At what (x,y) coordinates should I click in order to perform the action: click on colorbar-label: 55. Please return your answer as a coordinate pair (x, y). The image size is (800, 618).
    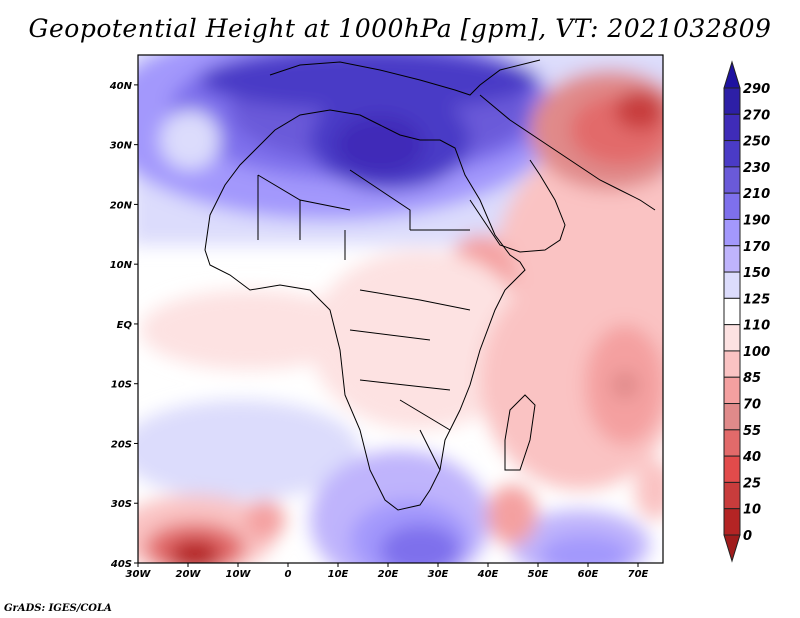
    Looking at the image, I should click on (752, 431).